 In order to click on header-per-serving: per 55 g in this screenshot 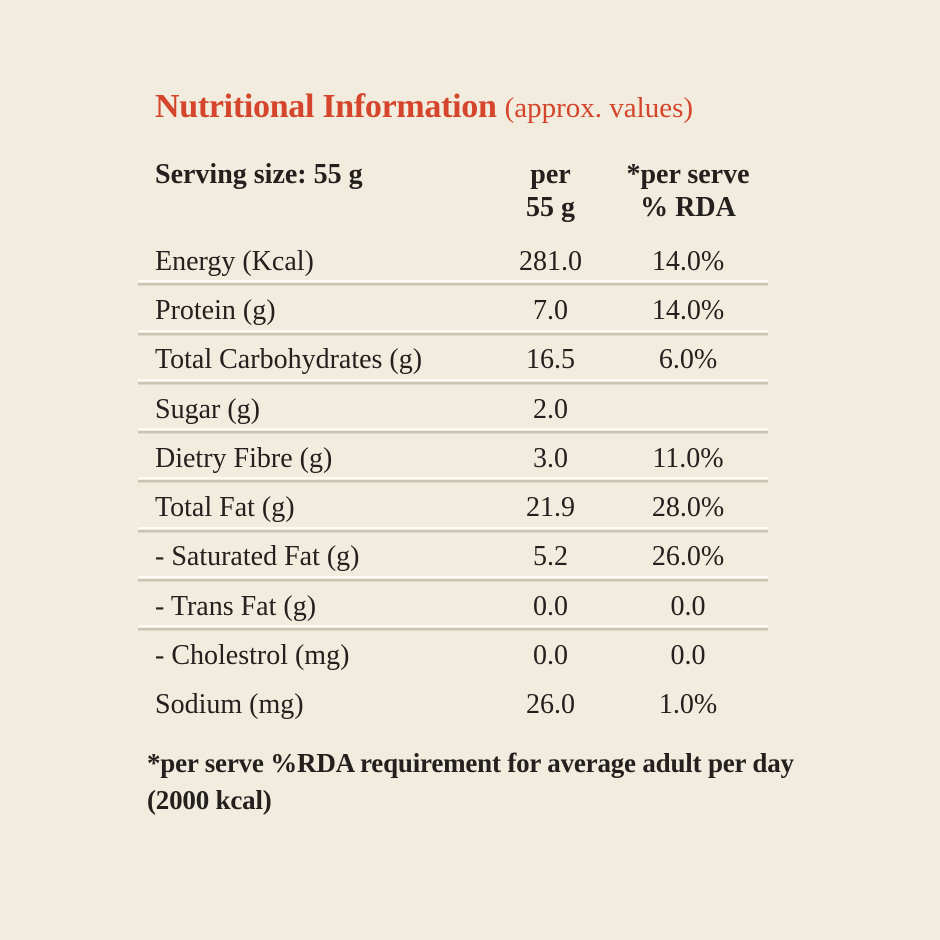, I will do `click(550, 191)`.